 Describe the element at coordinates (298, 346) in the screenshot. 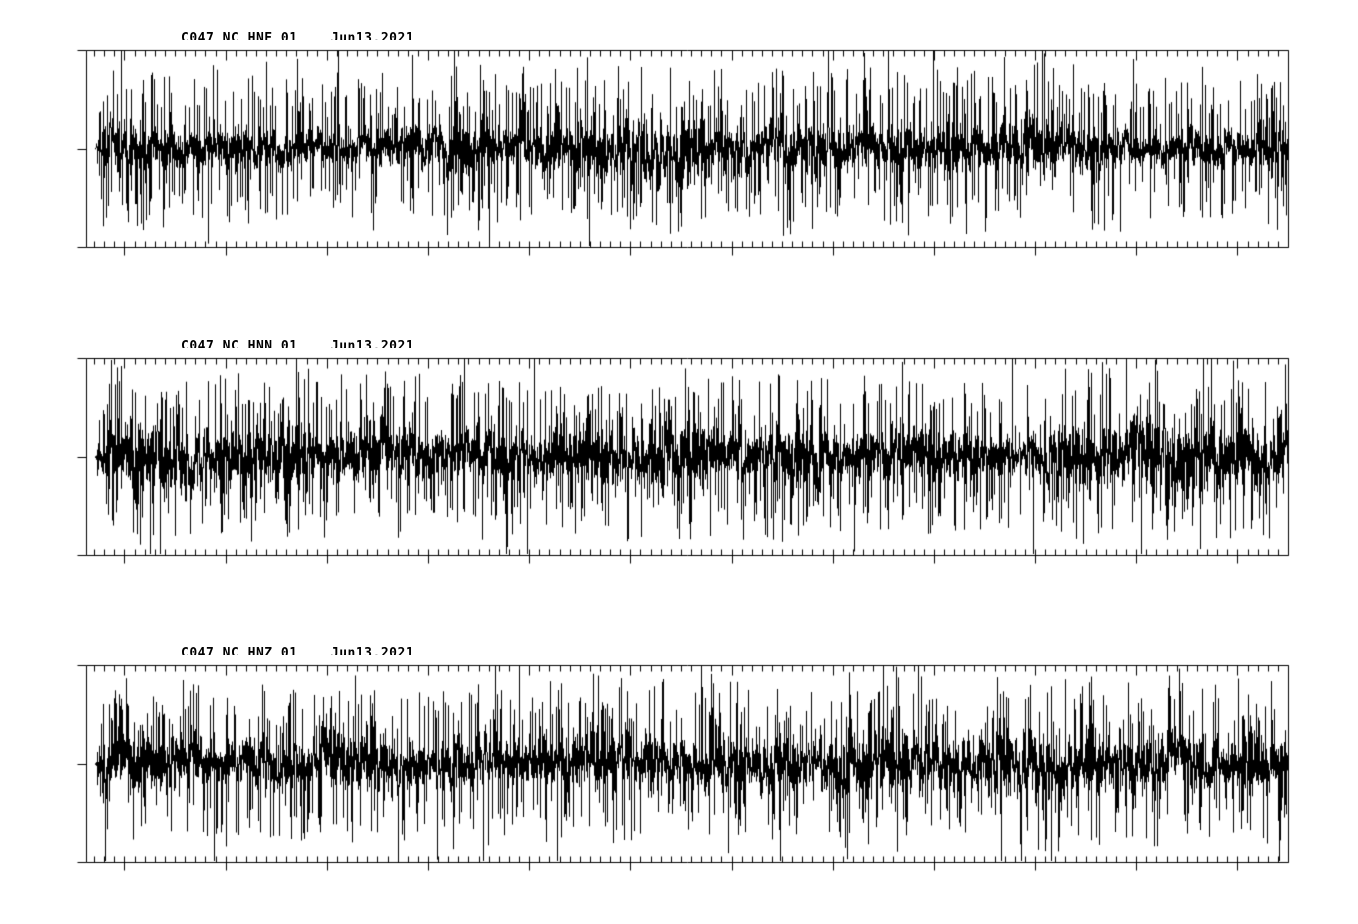

I see `panel-title: C047_NC_HNN_01 Jun13,2021` at that location.